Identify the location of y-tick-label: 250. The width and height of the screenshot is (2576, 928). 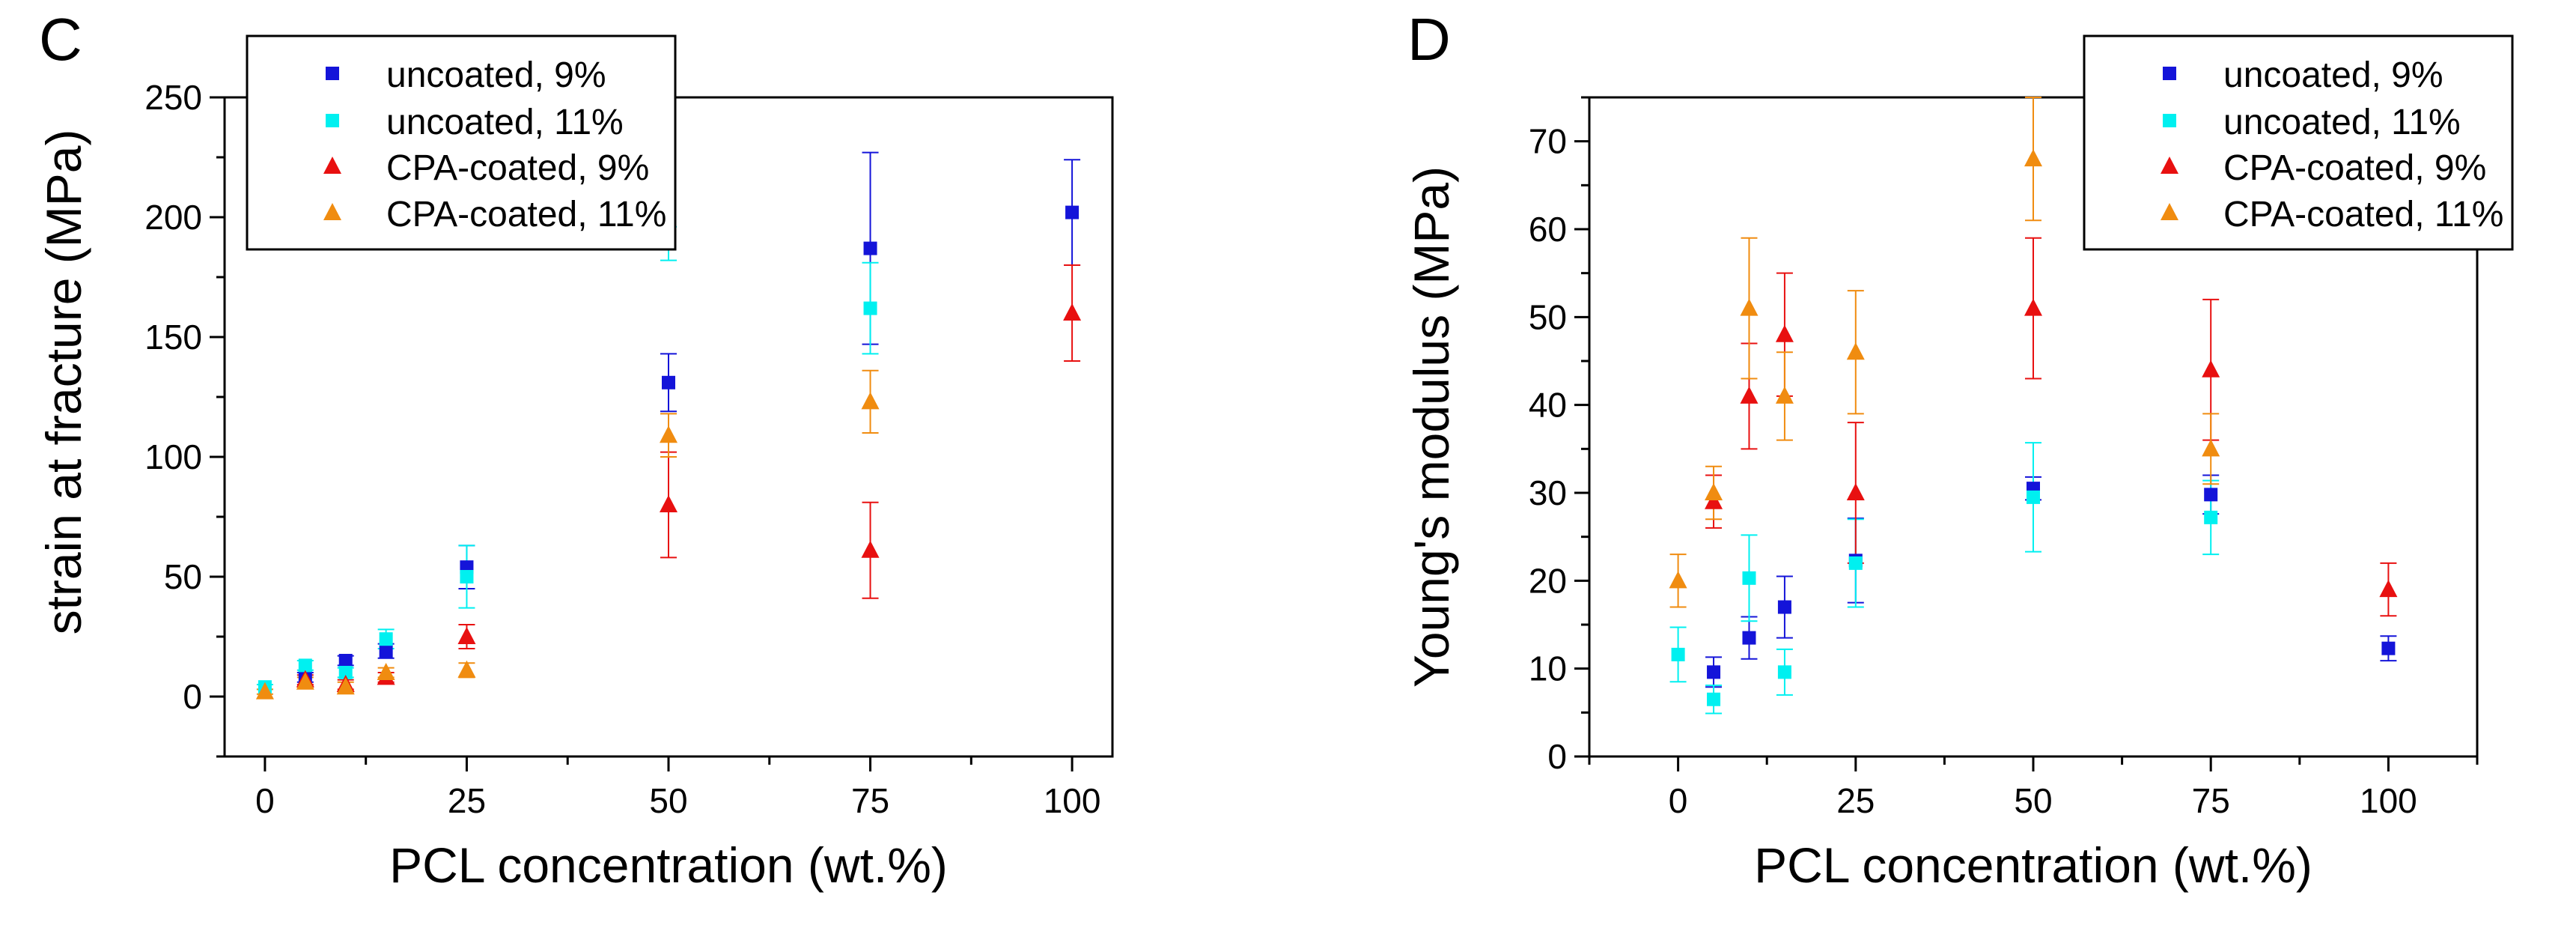
(173, 98).